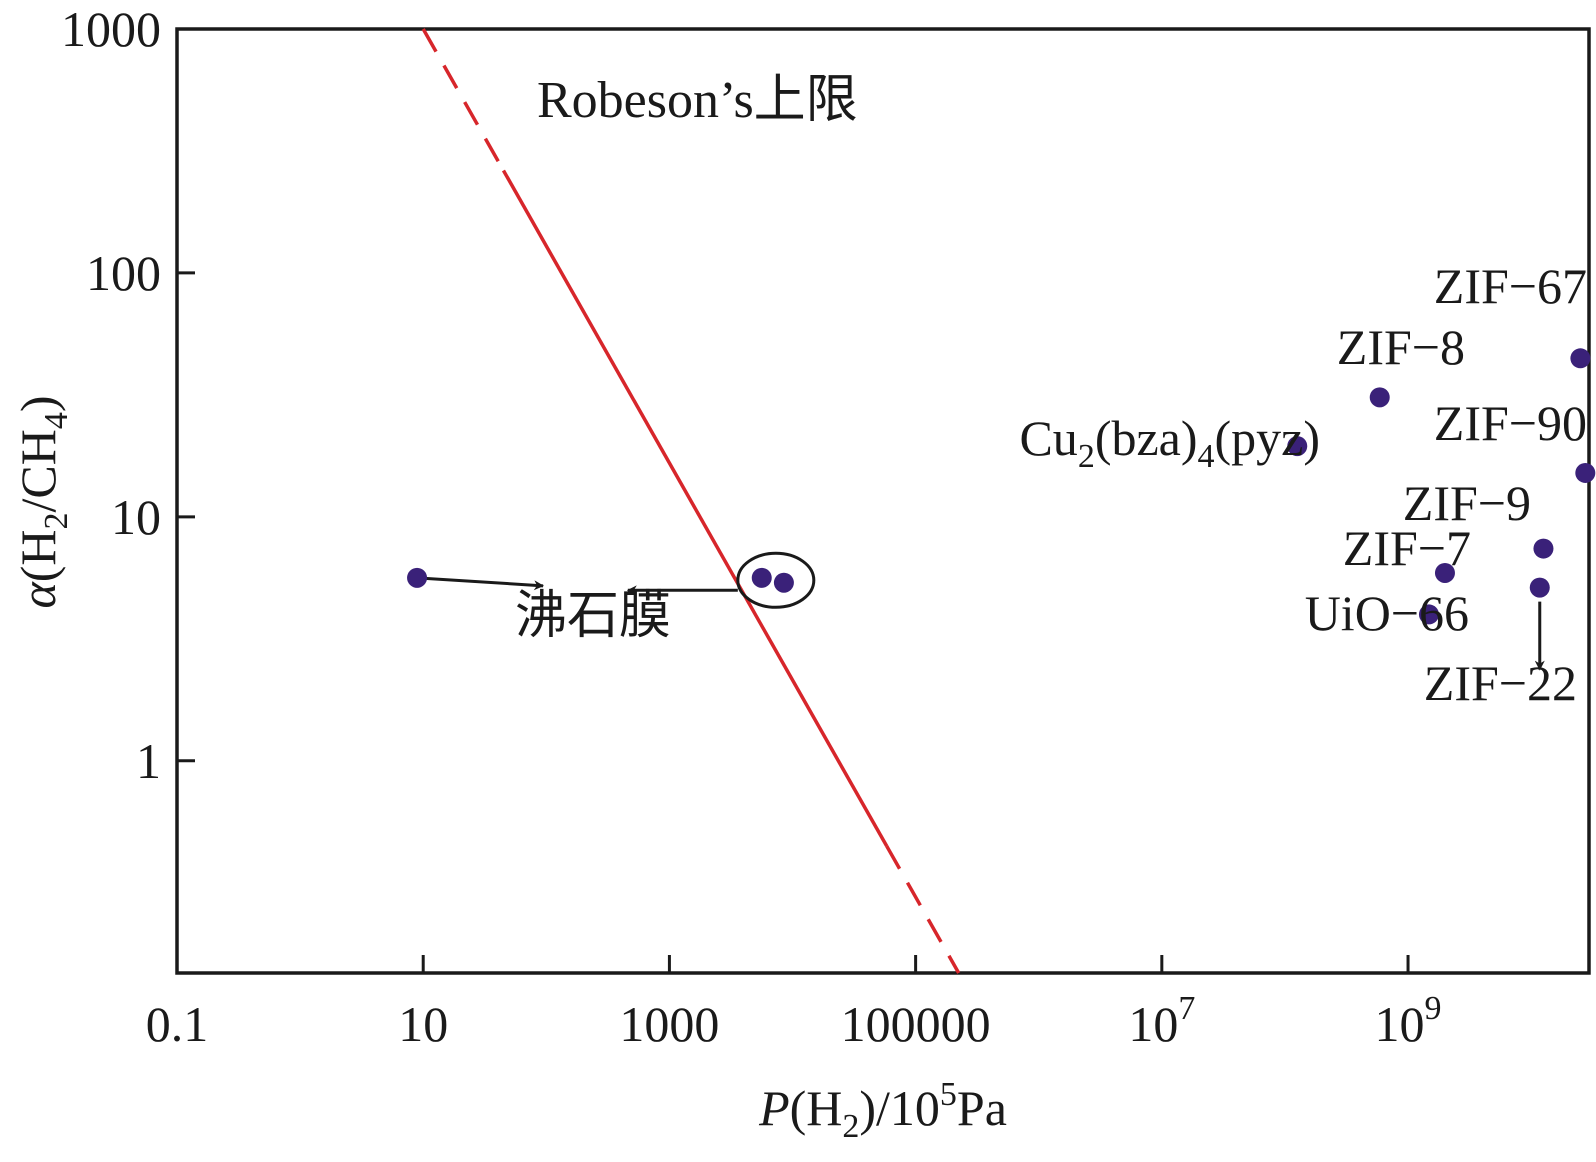 Image resolution: width=1596 pixels, height=1162 pixels. I want to click on y-title-p2: /CH, so click(38, 470).